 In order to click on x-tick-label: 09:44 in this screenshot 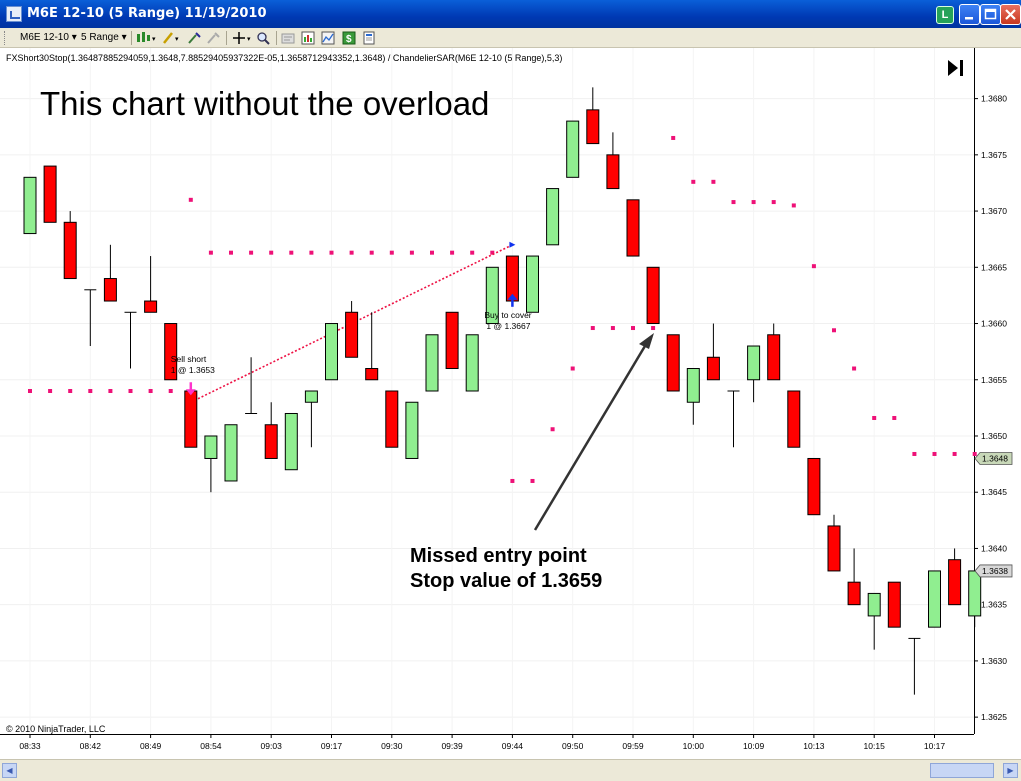, I will do `click(513, 746)`.